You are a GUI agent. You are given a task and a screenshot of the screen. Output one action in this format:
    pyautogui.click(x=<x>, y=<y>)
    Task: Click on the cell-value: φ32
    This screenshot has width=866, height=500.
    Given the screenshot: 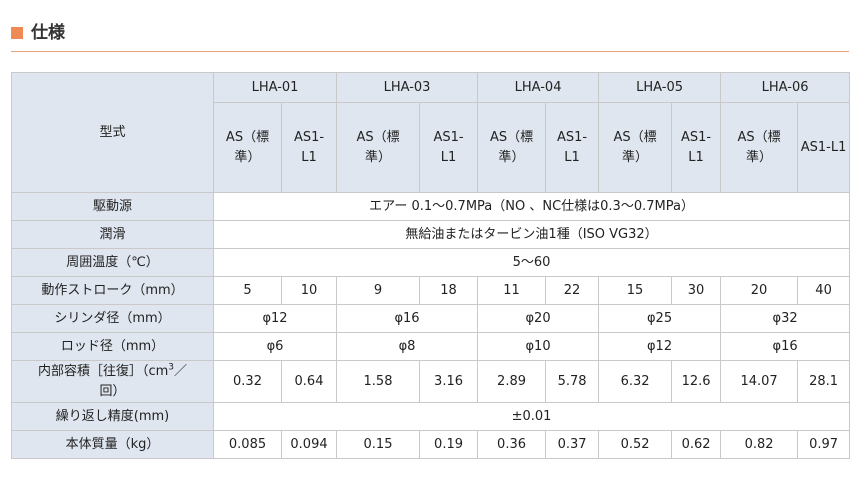 What is the action you would take?
    pyautogui.click(x=785, y=318)
    